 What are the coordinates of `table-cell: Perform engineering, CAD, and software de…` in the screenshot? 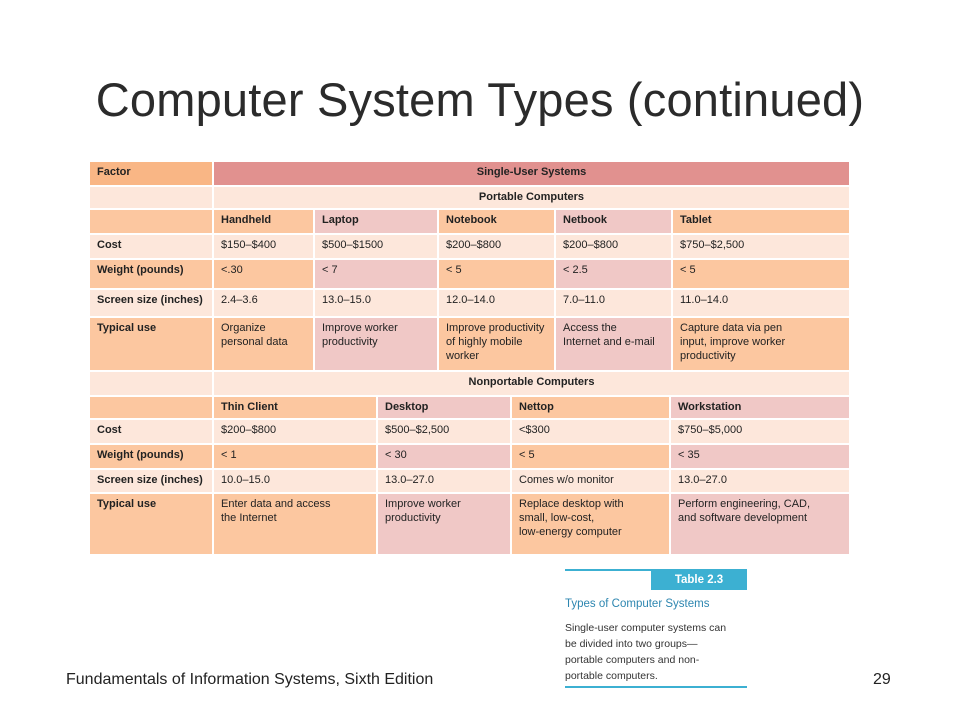 It's located at (760, 524).